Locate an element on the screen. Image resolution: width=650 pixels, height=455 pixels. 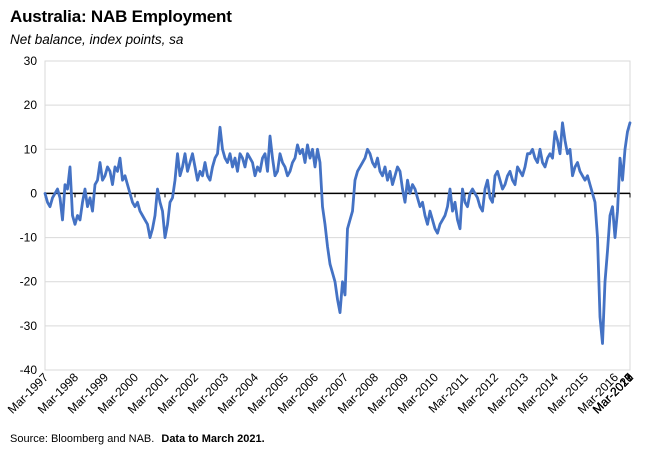
y-tick-labels: -40 -30 -20 -10 0 10 20 30 is located at coordinates (29, 215).